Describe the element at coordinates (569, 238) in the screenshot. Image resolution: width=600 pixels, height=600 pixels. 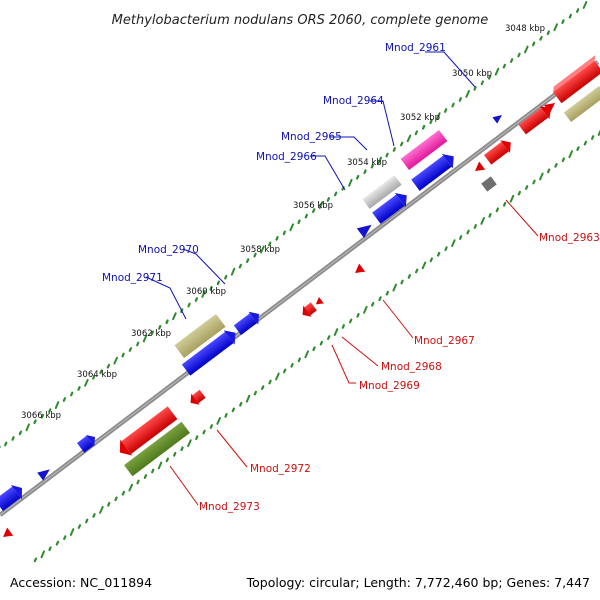
I see `gene-label-mnod-2963: Mnod_2963` at that location.